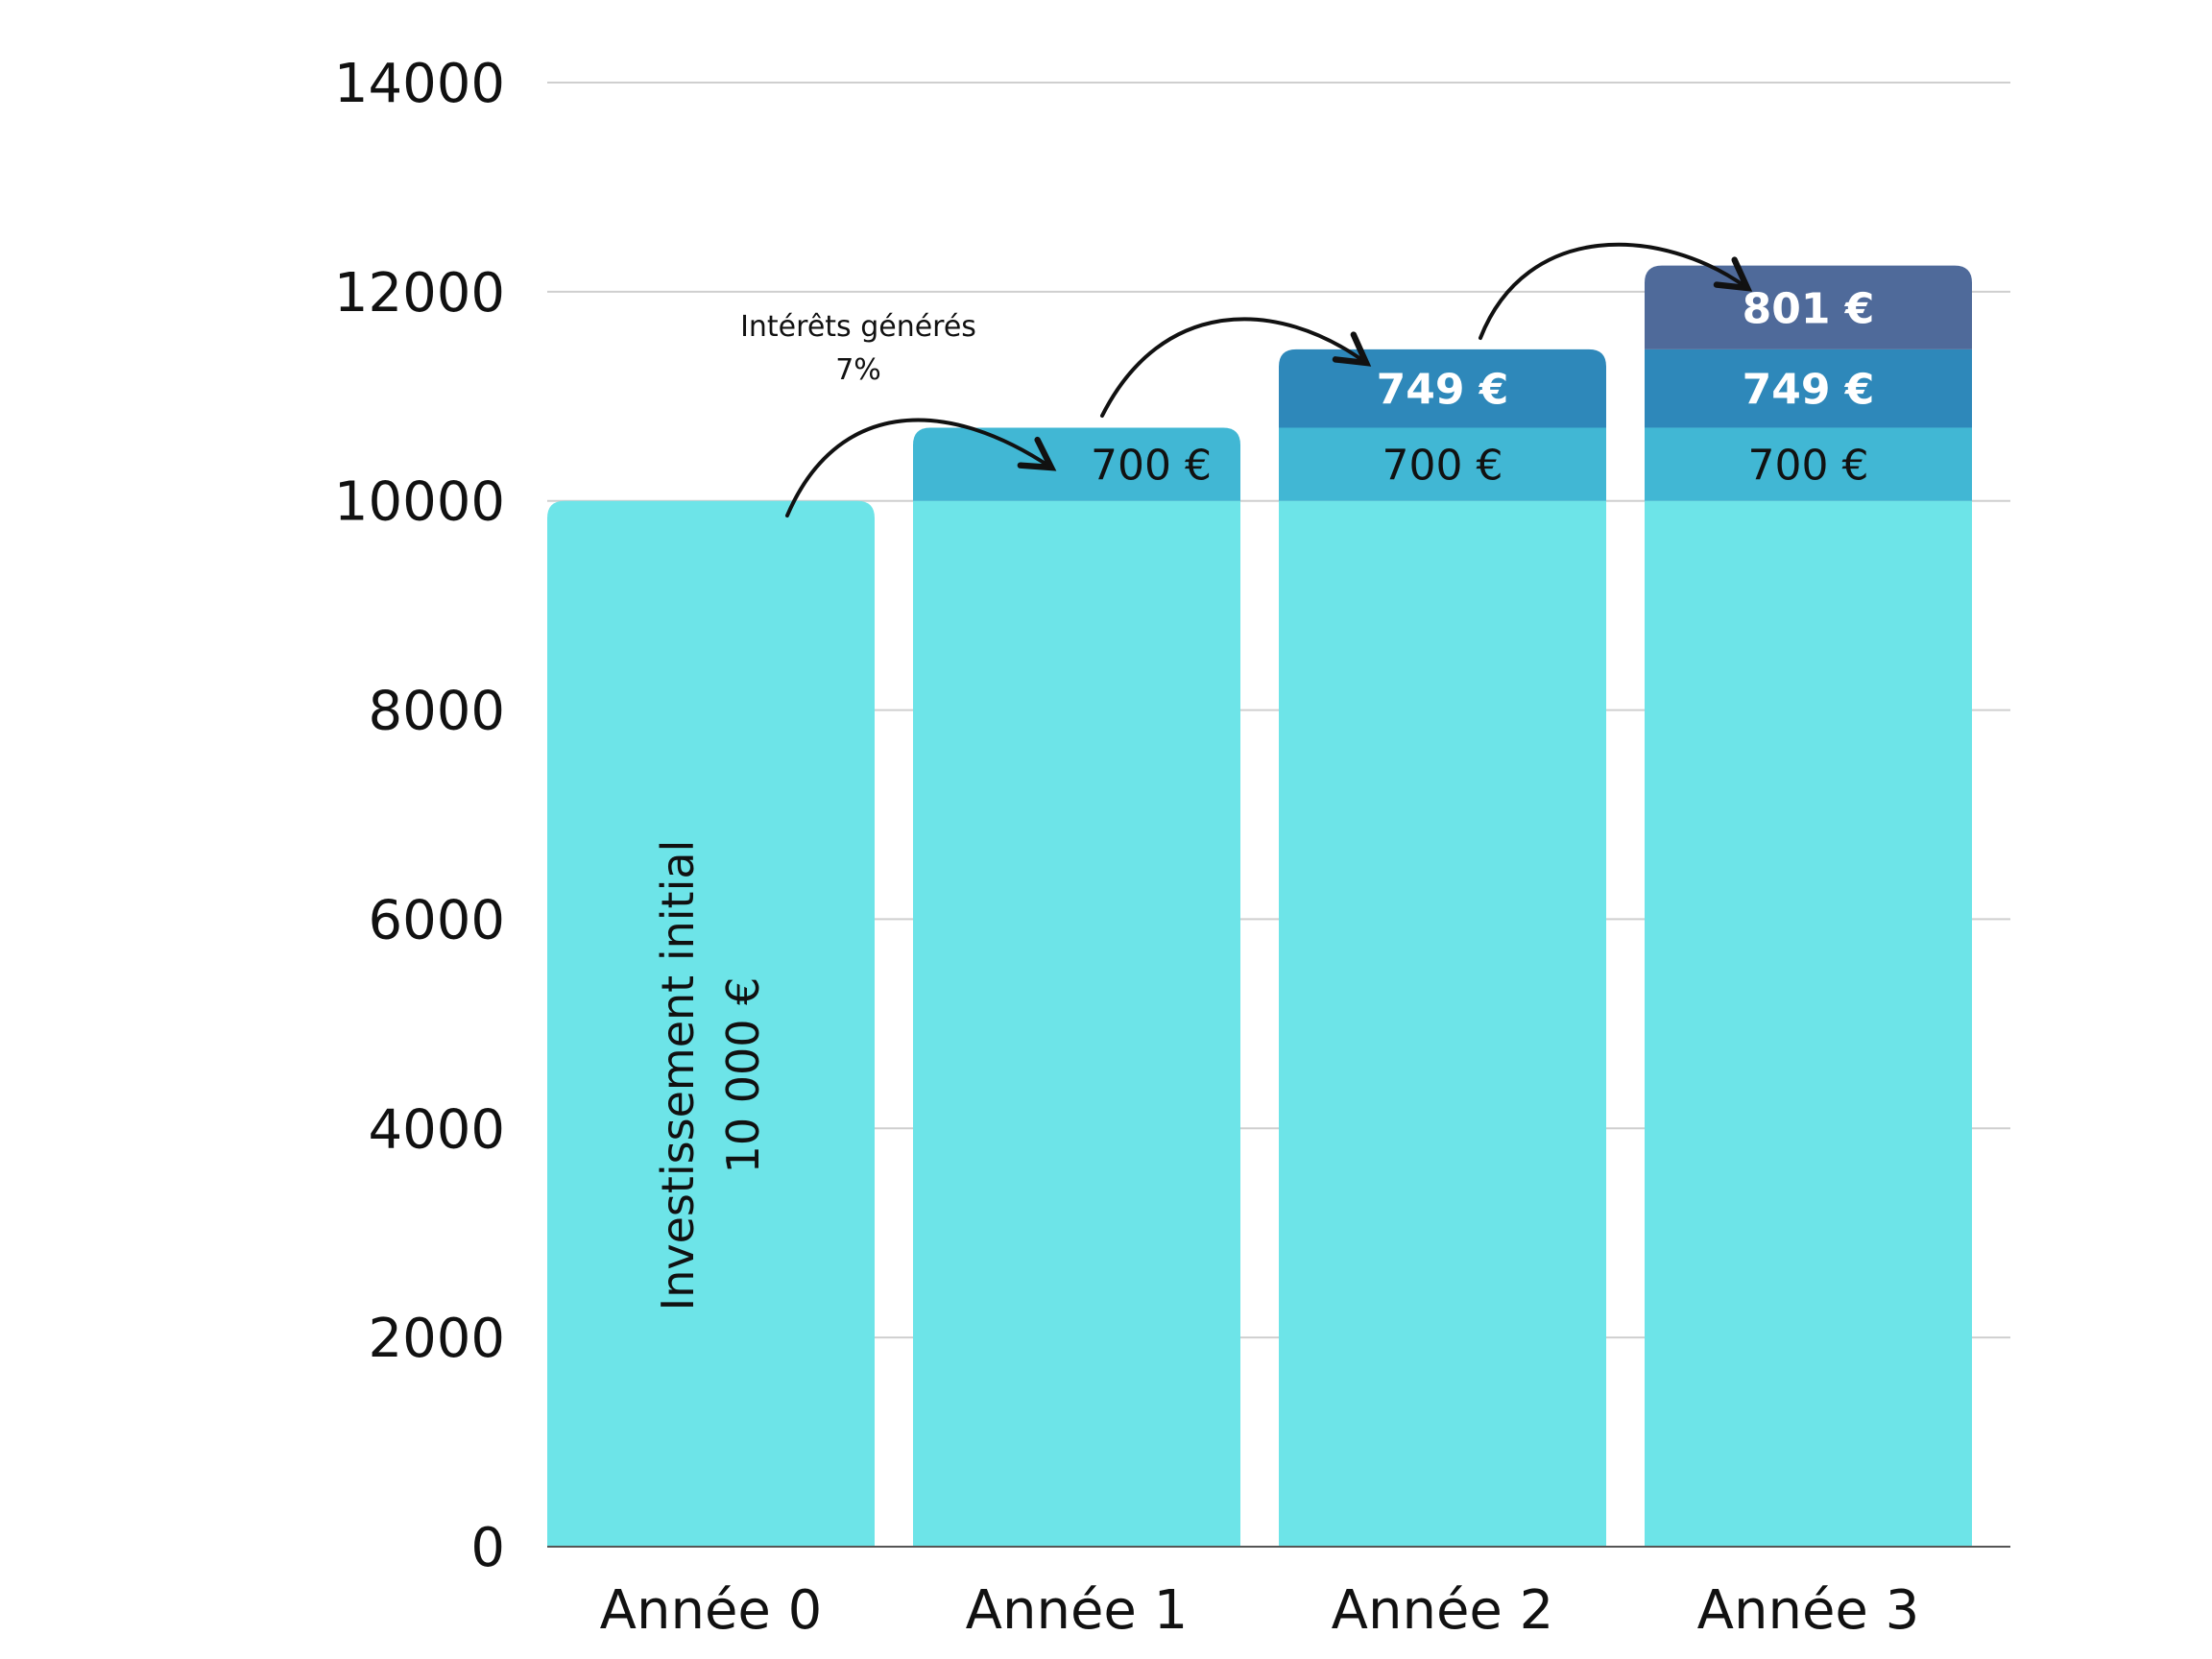 This screenshot has width=2212, height=1659. Describe the element at coordinates (1260, 1610) in the screenshot. I see `x-axis-ticks: Année 0 Année 1 Année 2 Année 3` at that location.